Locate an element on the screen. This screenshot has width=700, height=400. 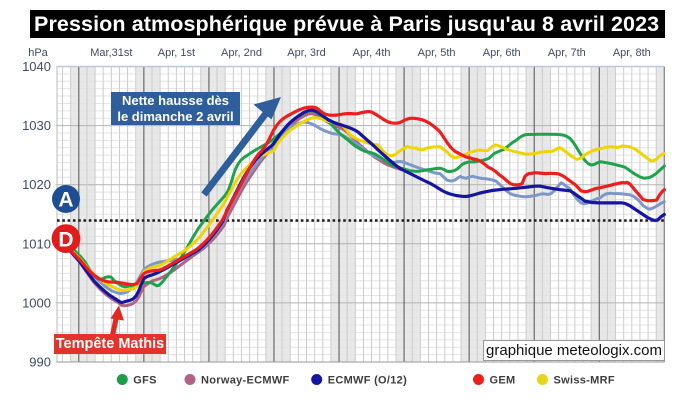
svg-text: Swiss-MRF is located at coordinates (584, 381).